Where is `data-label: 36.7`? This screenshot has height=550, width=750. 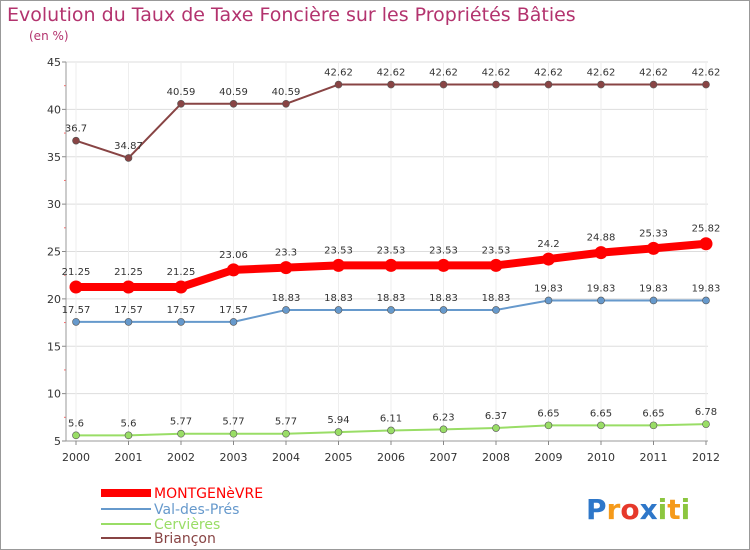
data-label: 36.7 is located at coordinates (76, 129).